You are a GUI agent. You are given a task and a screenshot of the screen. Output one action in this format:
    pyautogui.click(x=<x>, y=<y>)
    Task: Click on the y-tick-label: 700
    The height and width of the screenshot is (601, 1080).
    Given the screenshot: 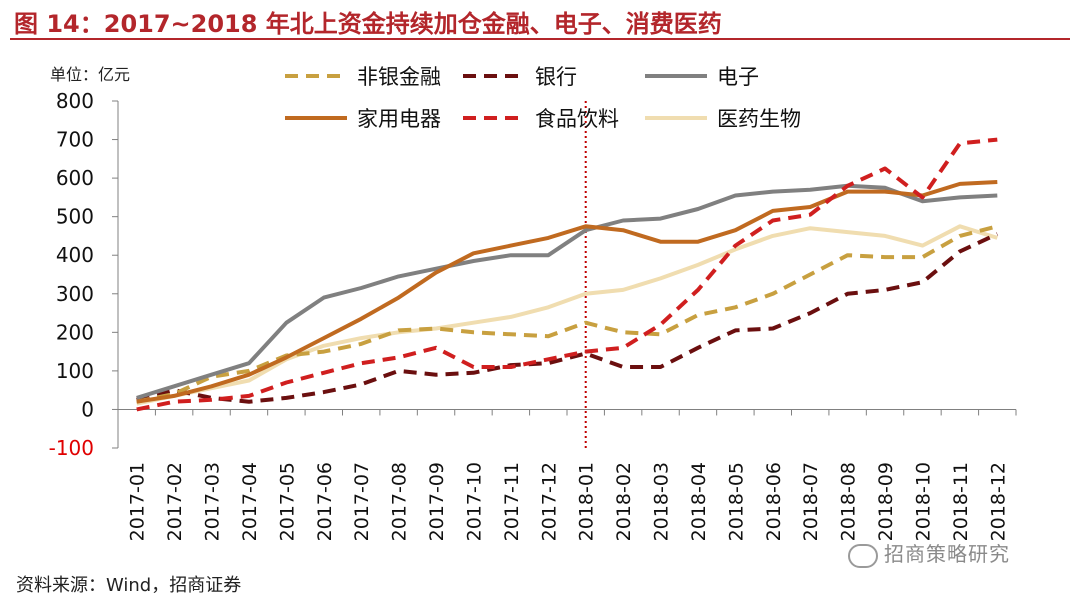 What is the action you would take?
    pyautogui.click(x=75, y=140)
    